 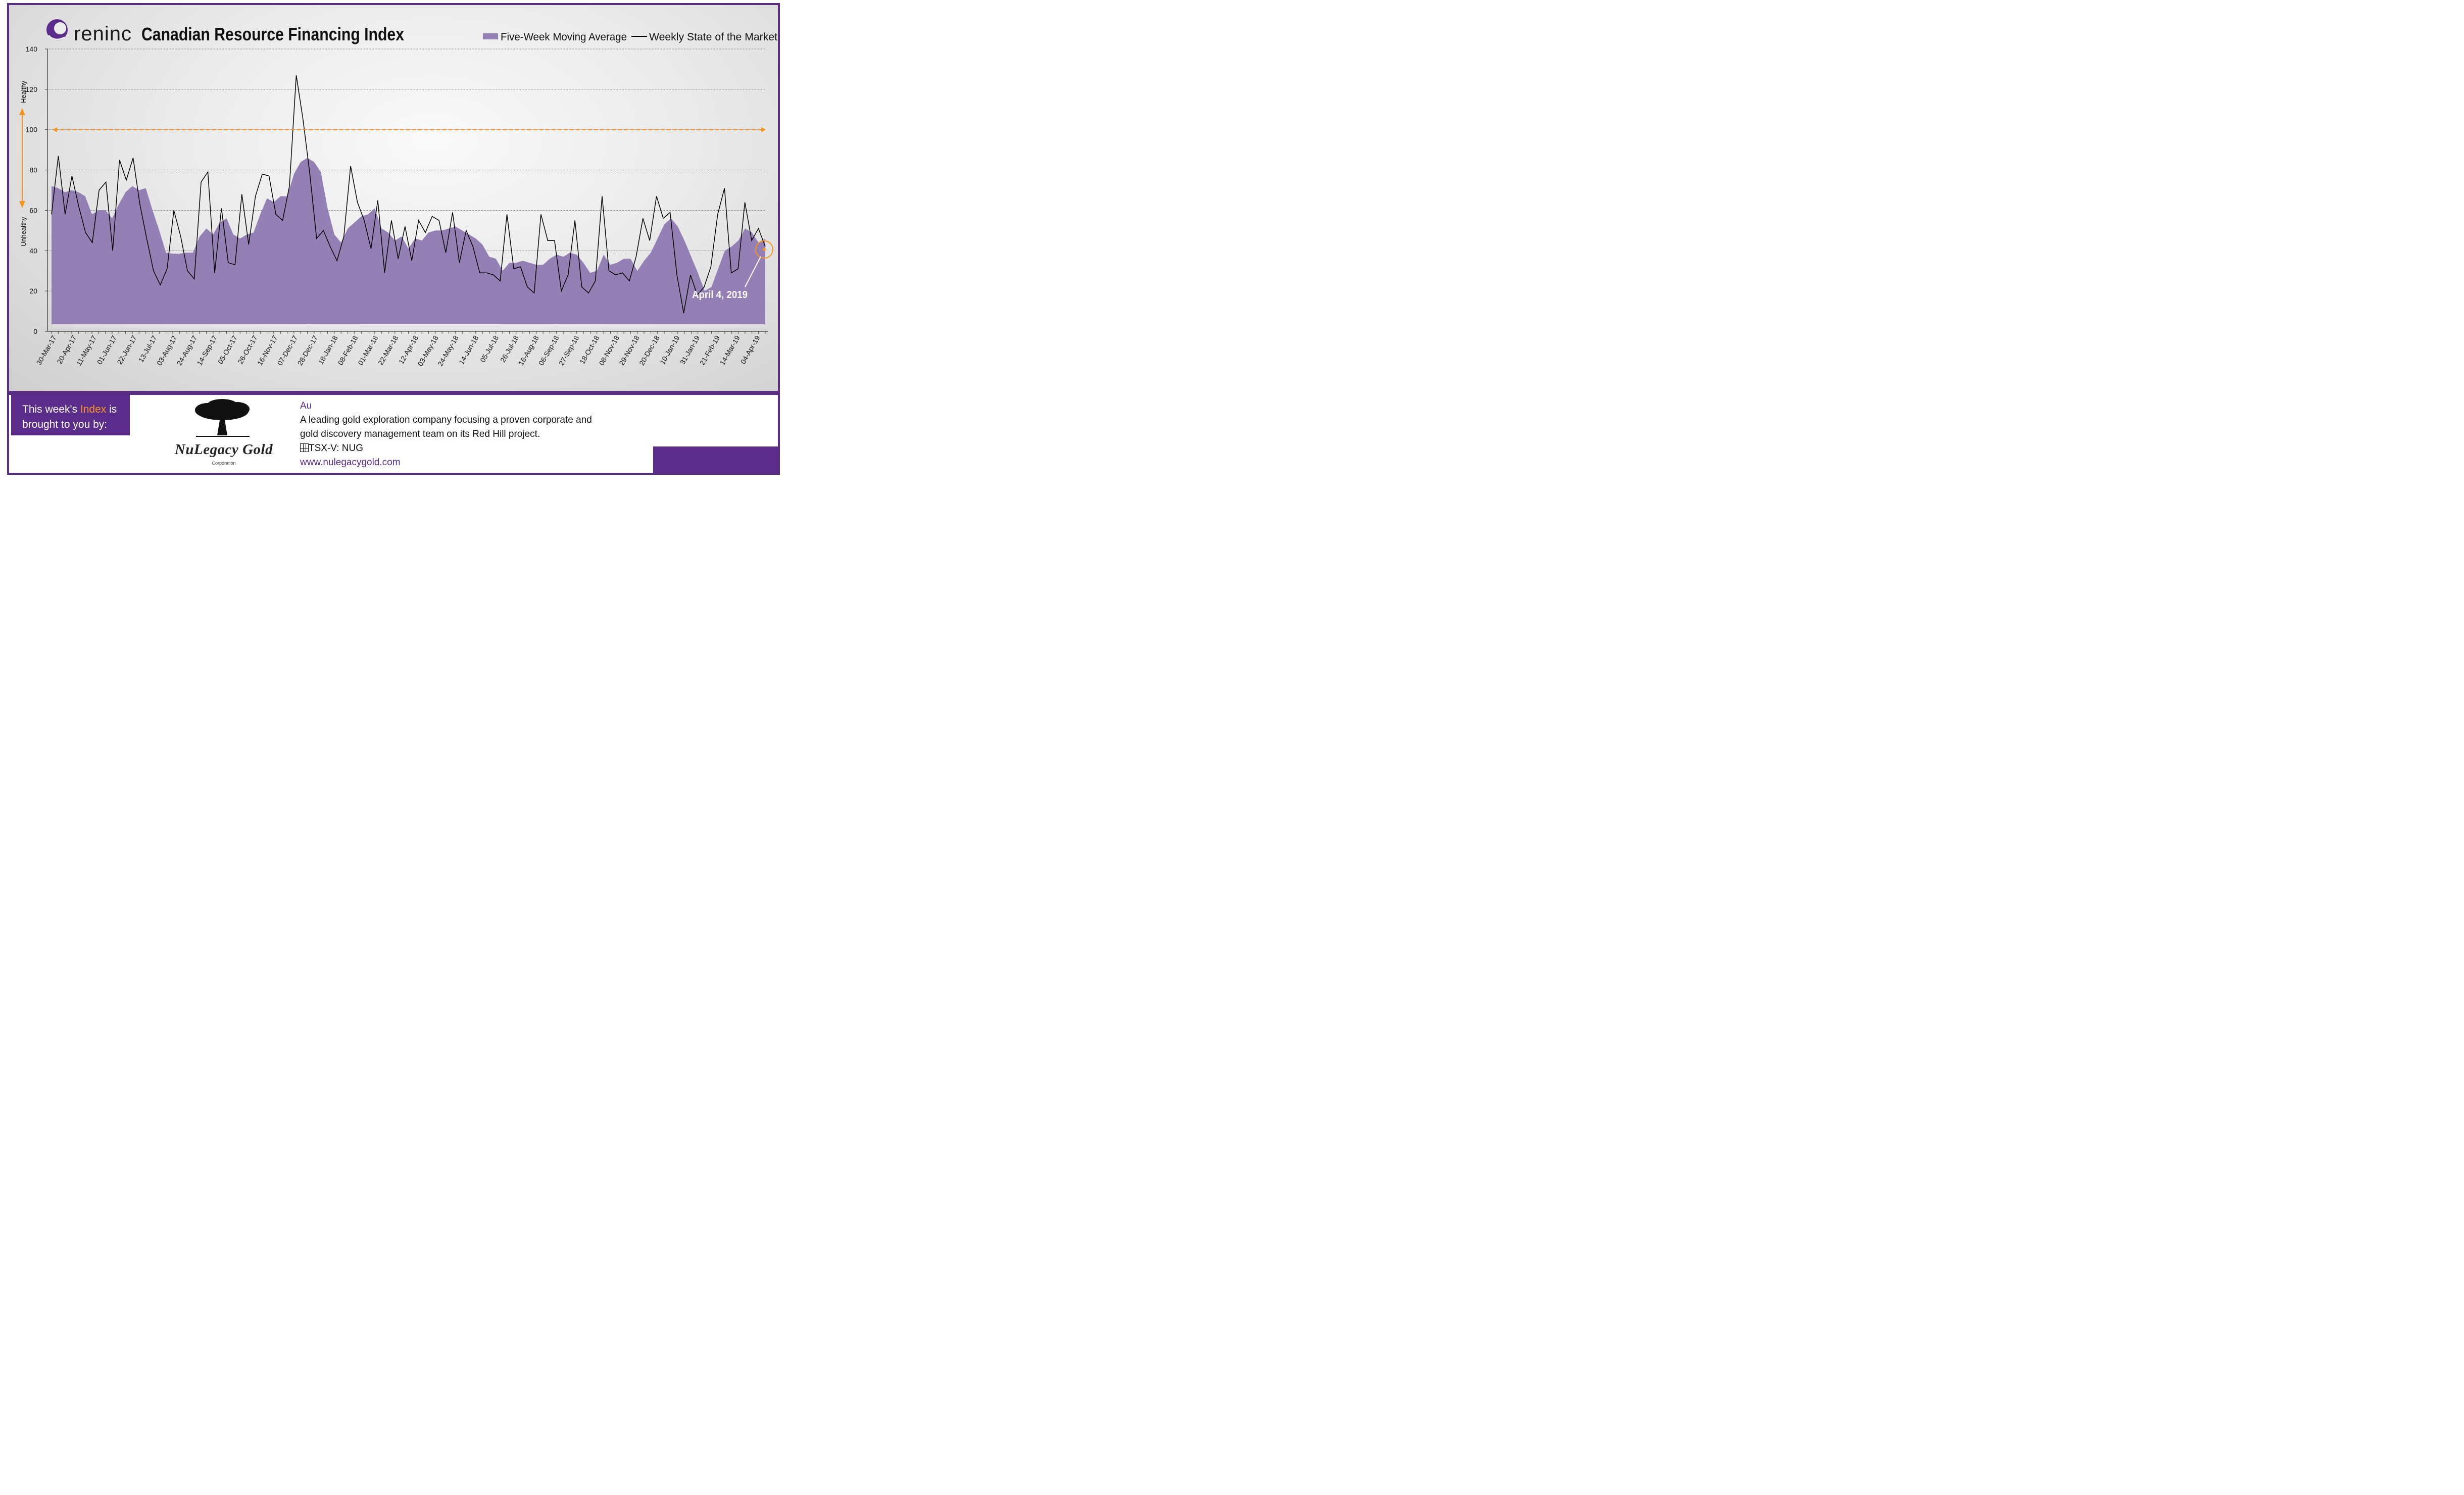 I want to click on y-tick-label: 80, so click(x=33, y=170).